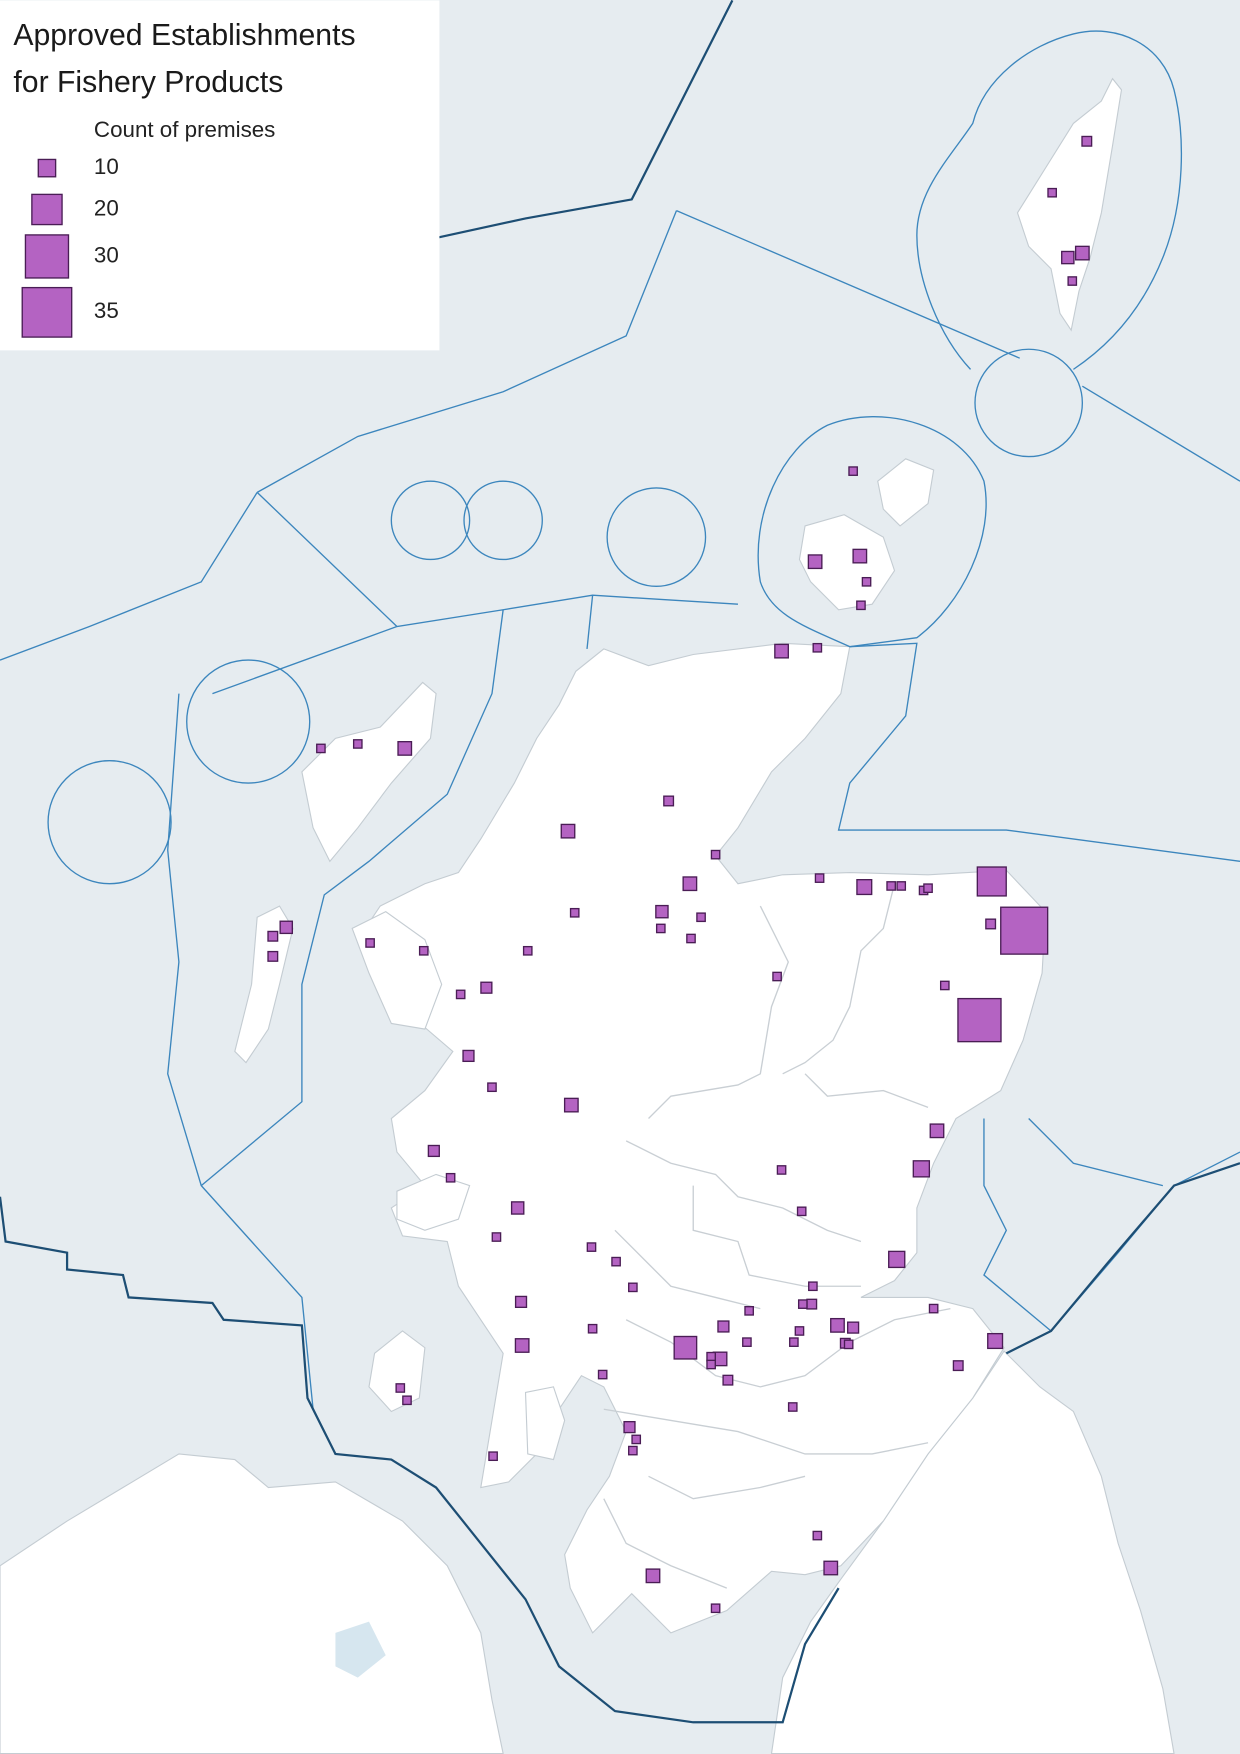  Describe the element at coordinates (106, 254) in the screenshot. I see `legend-label: 30` at that location.